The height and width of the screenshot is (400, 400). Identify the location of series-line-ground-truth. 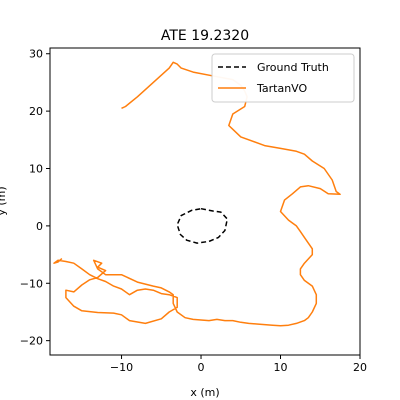
(202, 225).